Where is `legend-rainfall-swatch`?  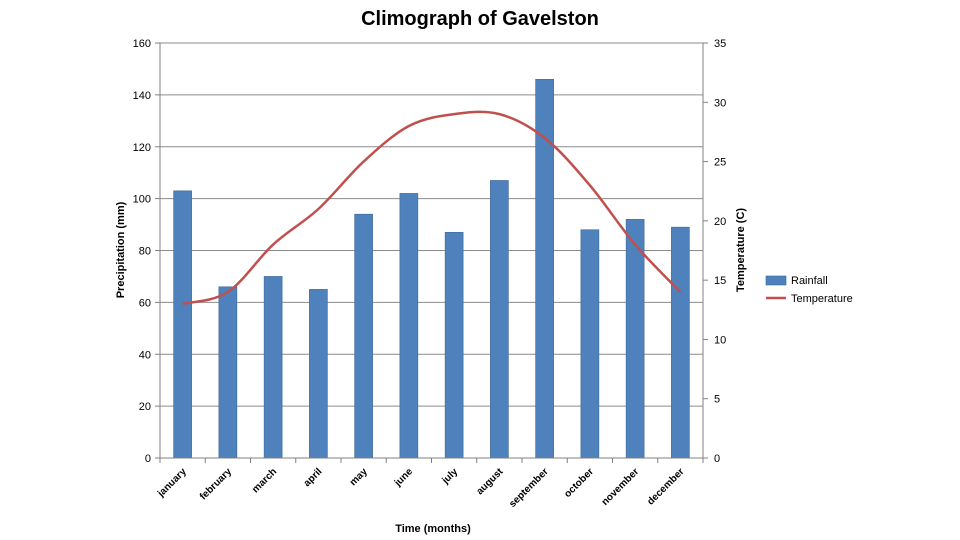 legend-rainfall-swatch is located at coordinates (776, 280).